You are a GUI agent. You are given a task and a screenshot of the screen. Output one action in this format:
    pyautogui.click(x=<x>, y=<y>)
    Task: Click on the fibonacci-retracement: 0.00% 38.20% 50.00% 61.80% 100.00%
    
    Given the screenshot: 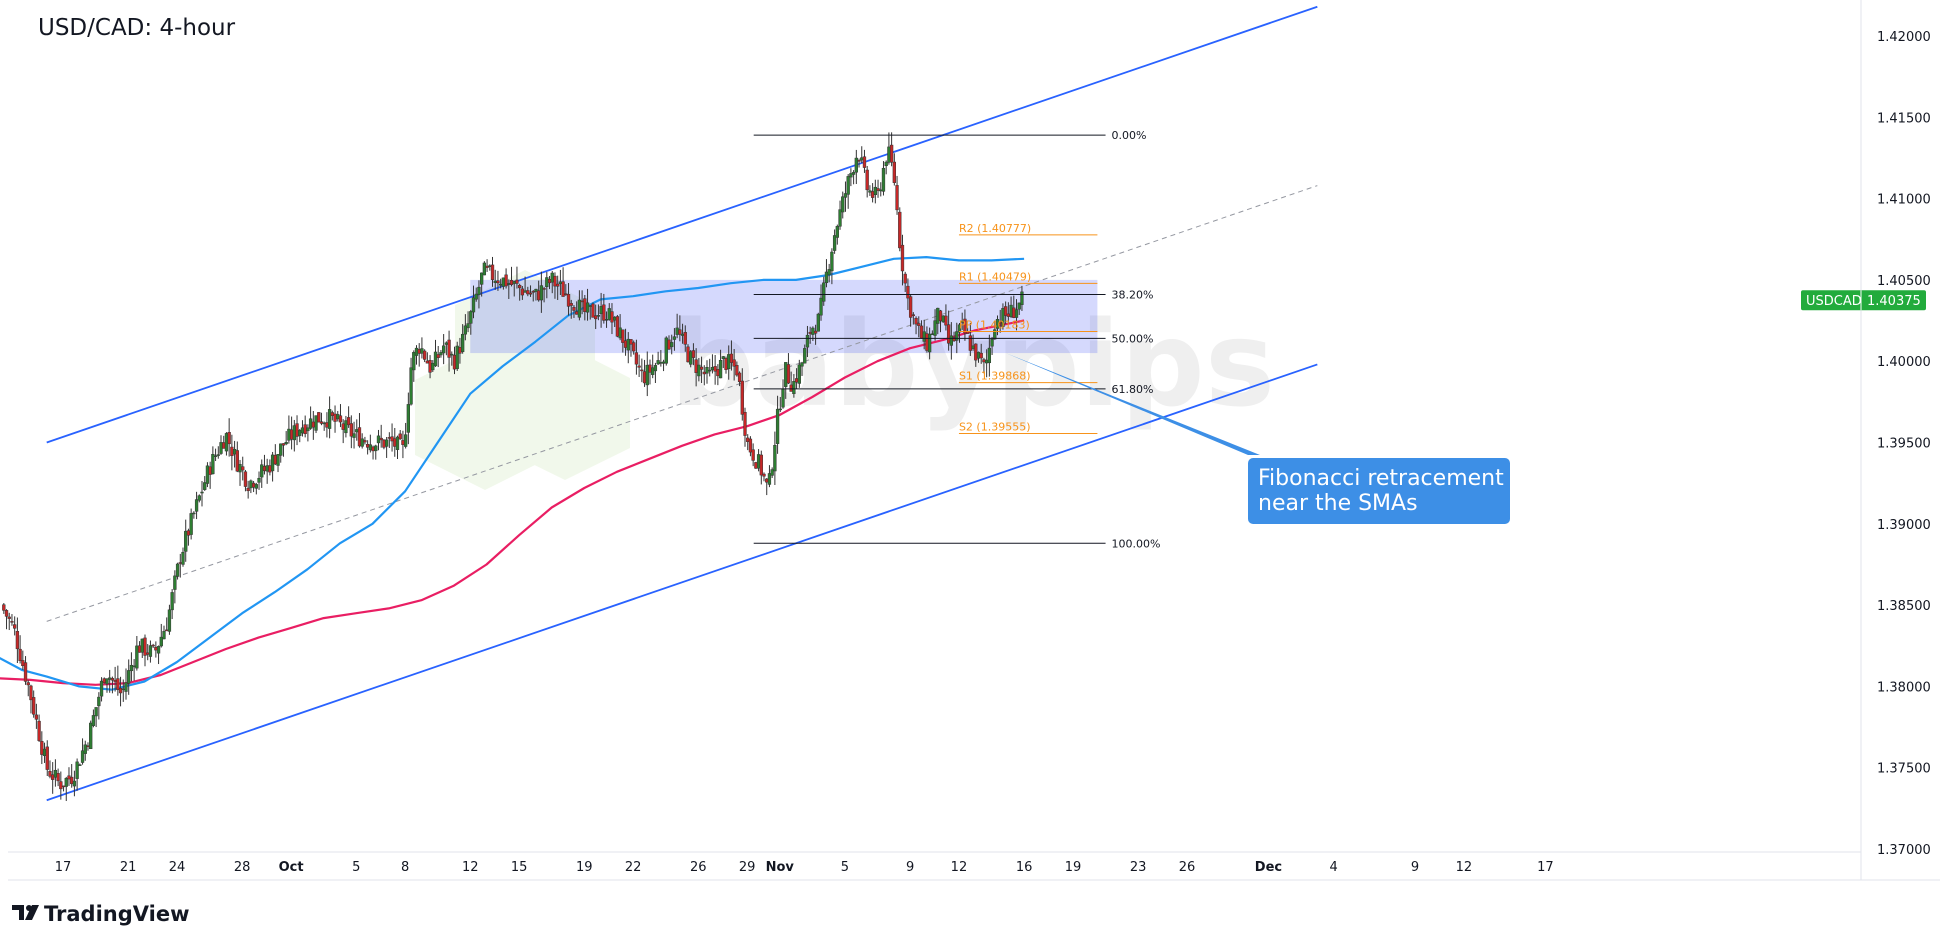 What is the action you would take?
    pyautogui.click(x=957, y=339)
    